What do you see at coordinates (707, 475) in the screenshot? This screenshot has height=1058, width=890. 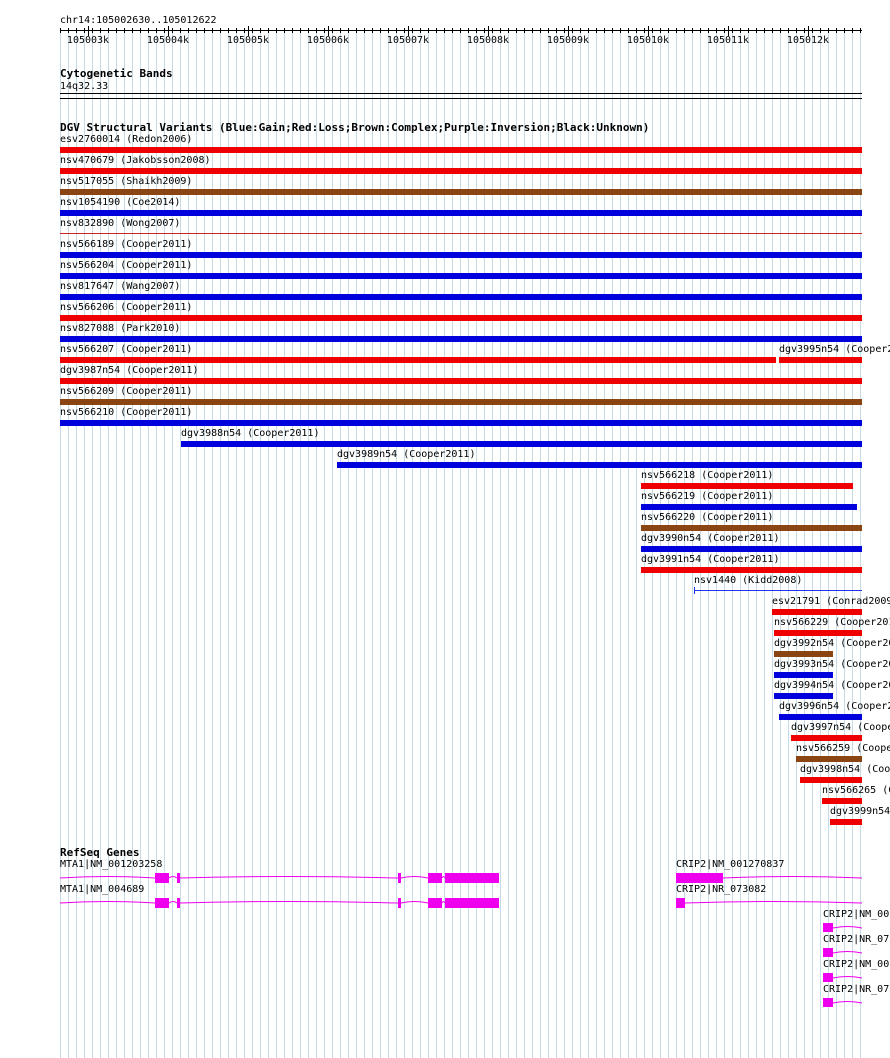 I see `dgv-feature-label: nsv566218 (Cooper2011)` at bounding box center [707, 475].